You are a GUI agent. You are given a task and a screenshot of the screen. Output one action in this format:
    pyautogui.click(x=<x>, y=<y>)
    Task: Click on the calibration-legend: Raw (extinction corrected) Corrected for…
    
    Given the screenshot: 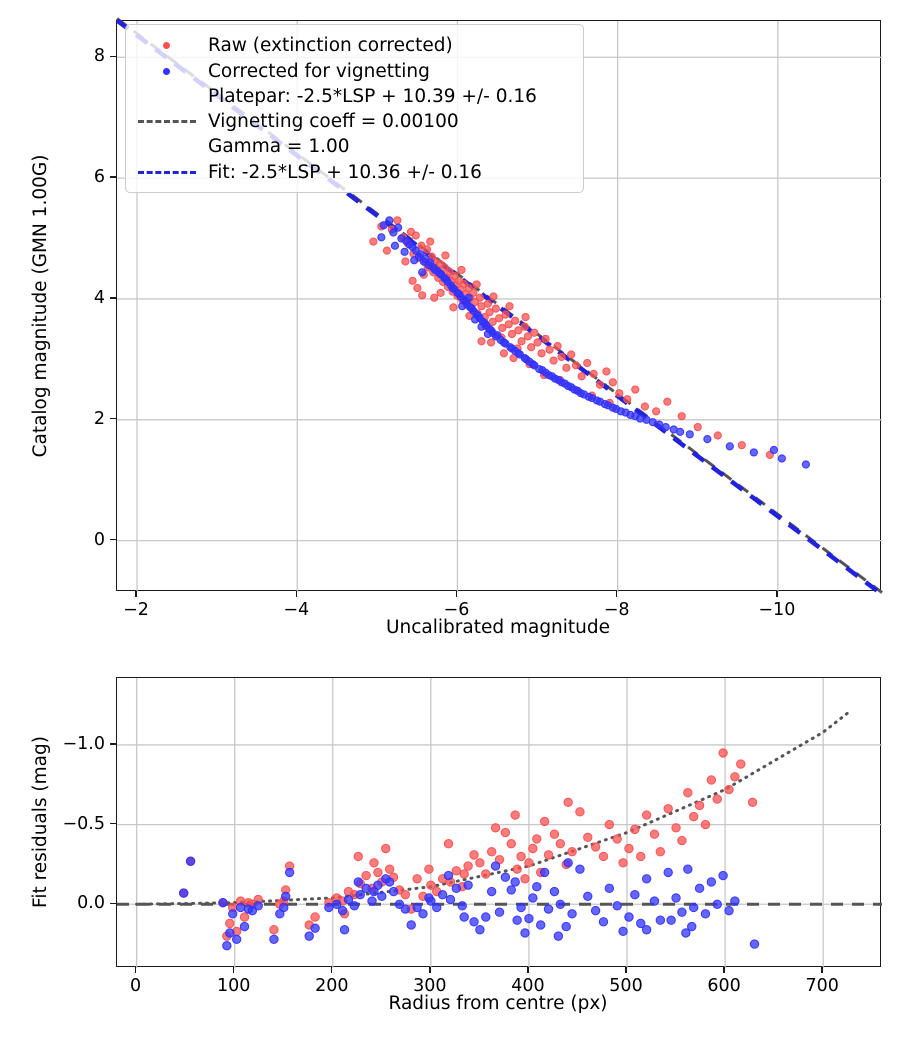 What is the action you would take?
    pyautogui.click(x=354, y=108)
    